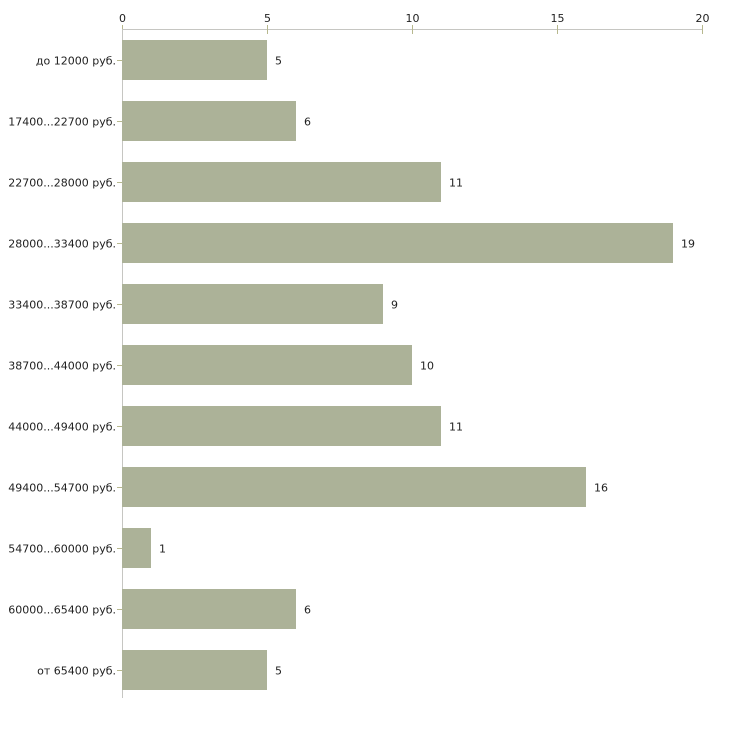 The height and width of the screenshot is (730, 730). Describe the element at coordinates (62, 488) in the screenshot. I see `category-label: 49400...54700 руб.` at that location.